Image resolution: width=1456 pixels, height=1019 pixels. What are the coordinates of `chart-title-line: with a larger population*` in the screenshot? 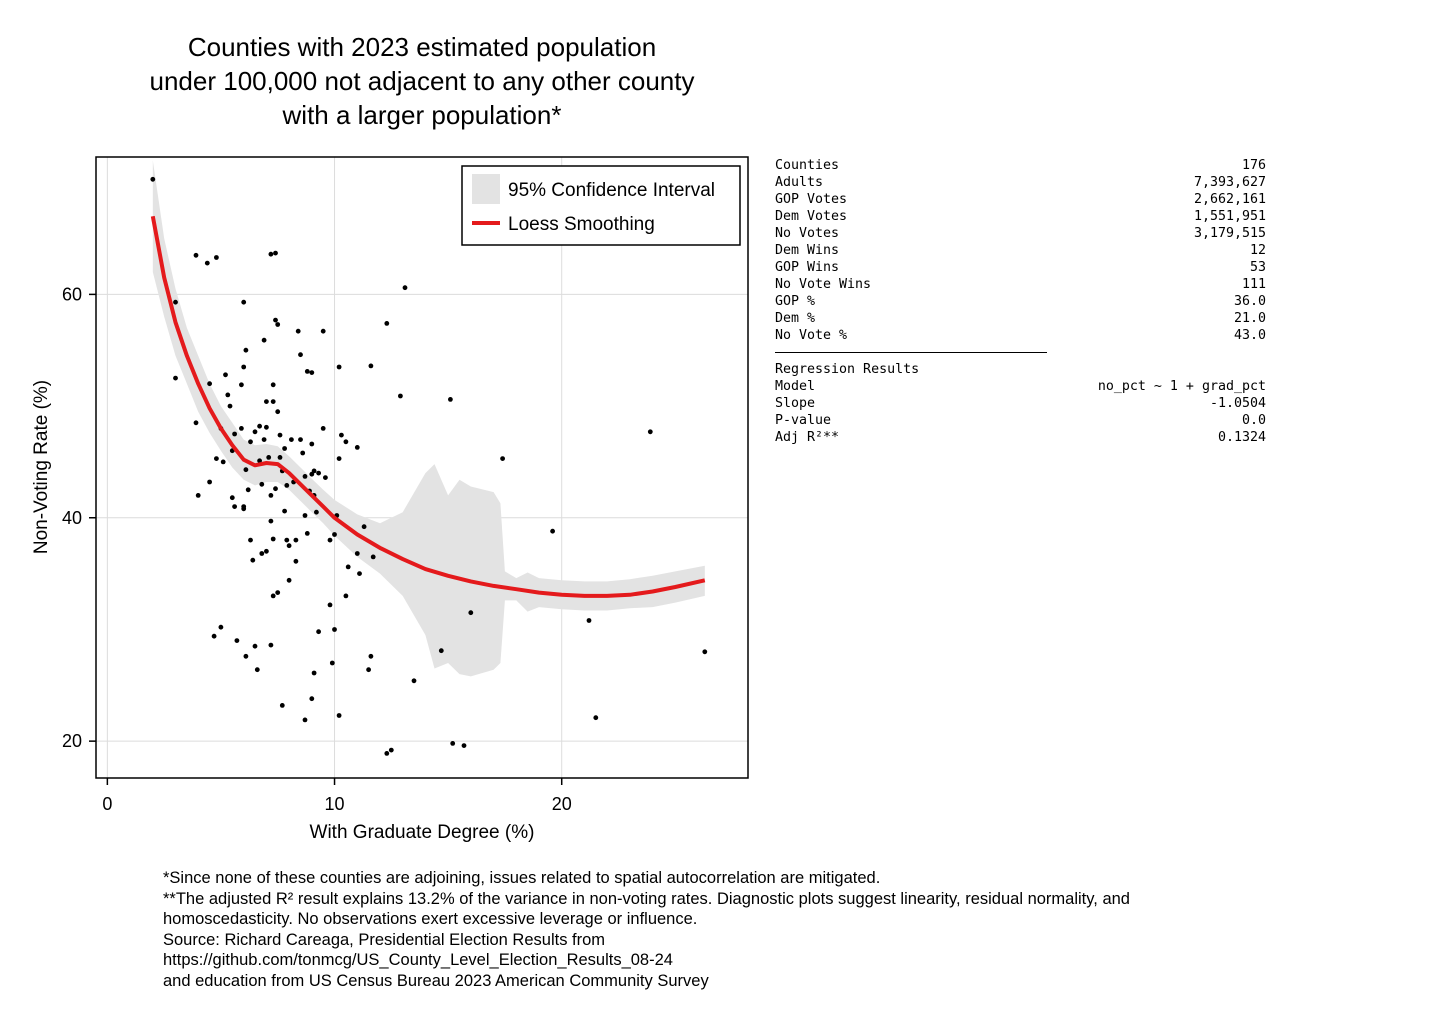 It's located at (422, 115).